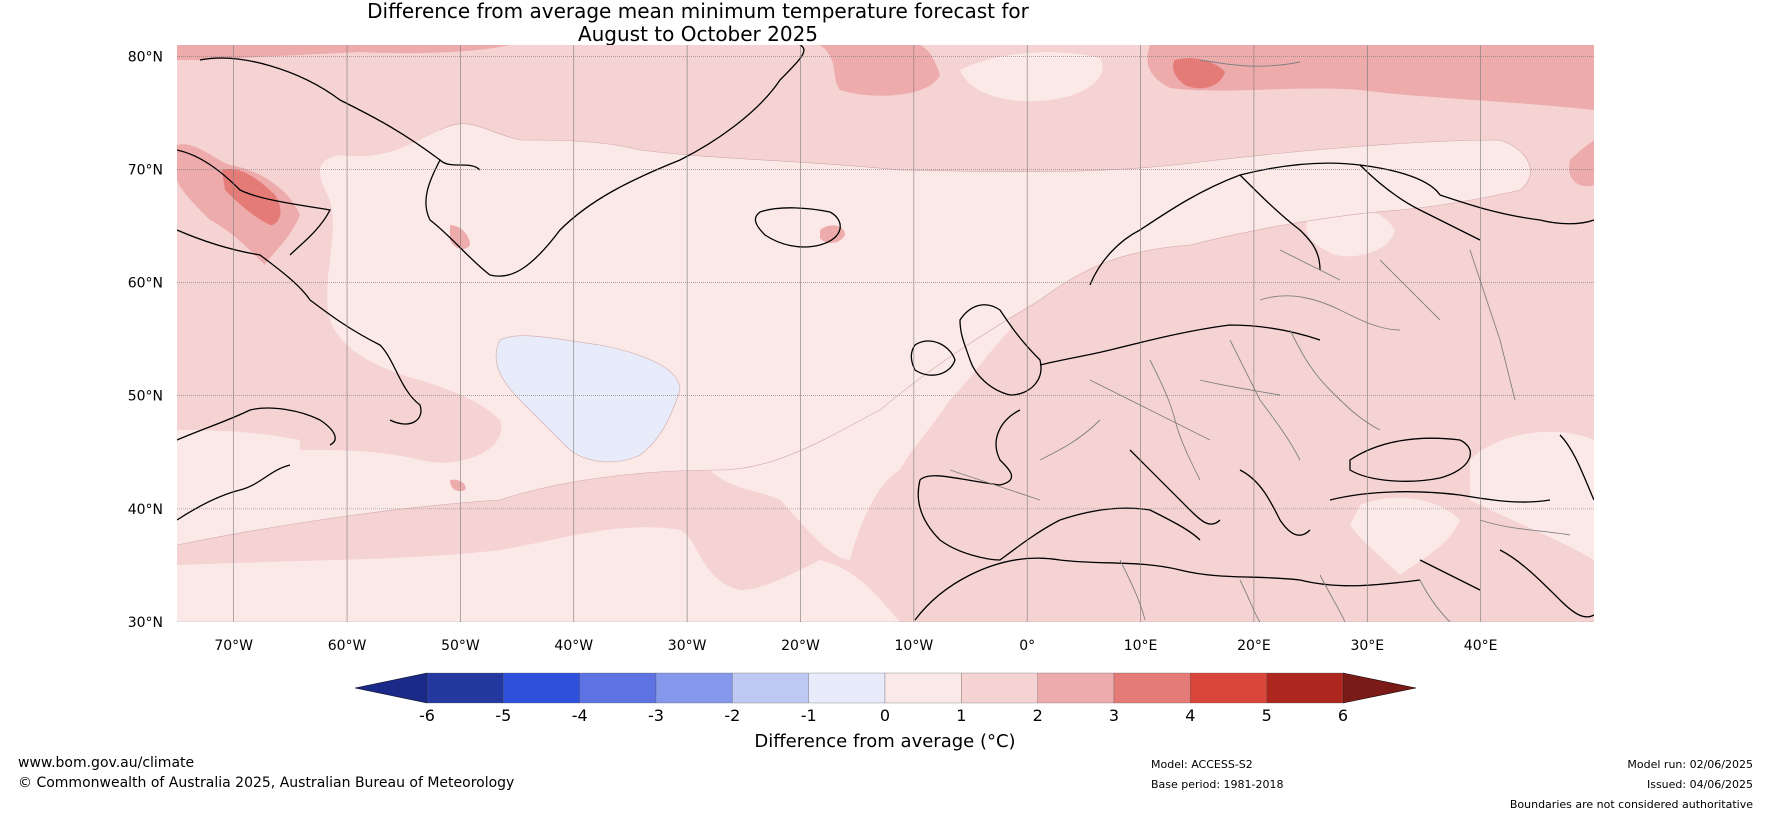 The image size is (1770, 816). What do you see at coordinates (145, 397) in the screenshot?
I see `latitude-label: 50°N` at bounding box center [145, 397].